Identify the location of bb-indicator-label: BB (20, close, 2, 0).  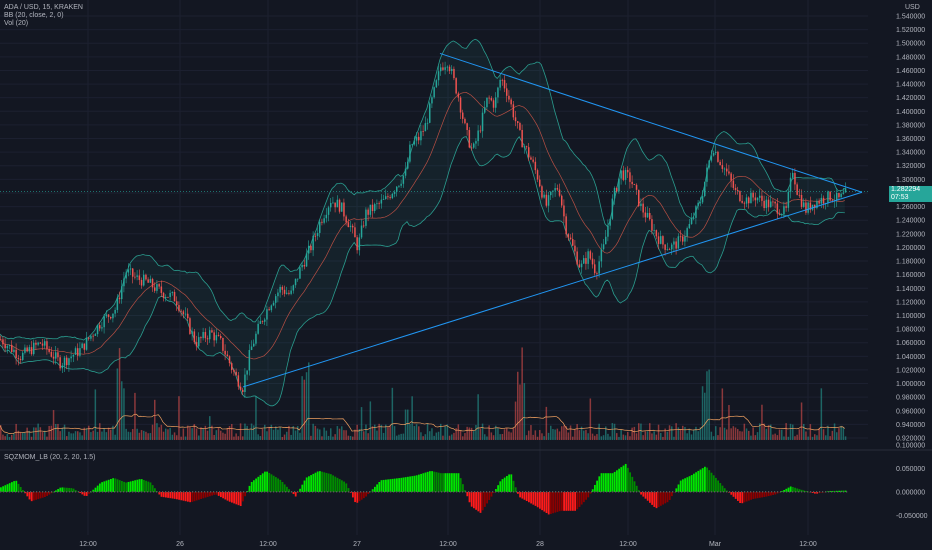
(34, 15).